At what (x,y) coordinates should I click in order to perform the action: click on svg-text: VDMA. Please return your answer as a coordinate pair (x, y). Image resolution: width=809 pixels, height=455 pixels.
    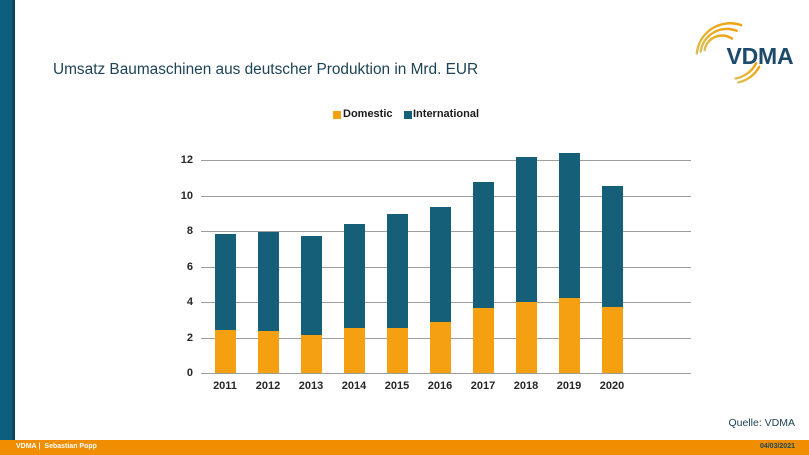
    Looking at the image, I should click on (760, 56).